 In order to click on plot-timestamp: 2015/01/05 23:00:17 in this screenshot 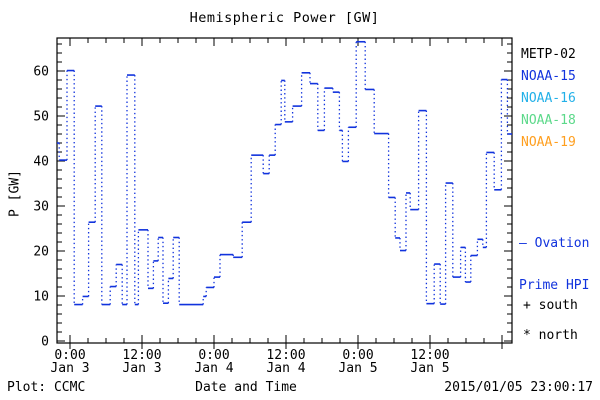, I will do `click(518, 387)`.